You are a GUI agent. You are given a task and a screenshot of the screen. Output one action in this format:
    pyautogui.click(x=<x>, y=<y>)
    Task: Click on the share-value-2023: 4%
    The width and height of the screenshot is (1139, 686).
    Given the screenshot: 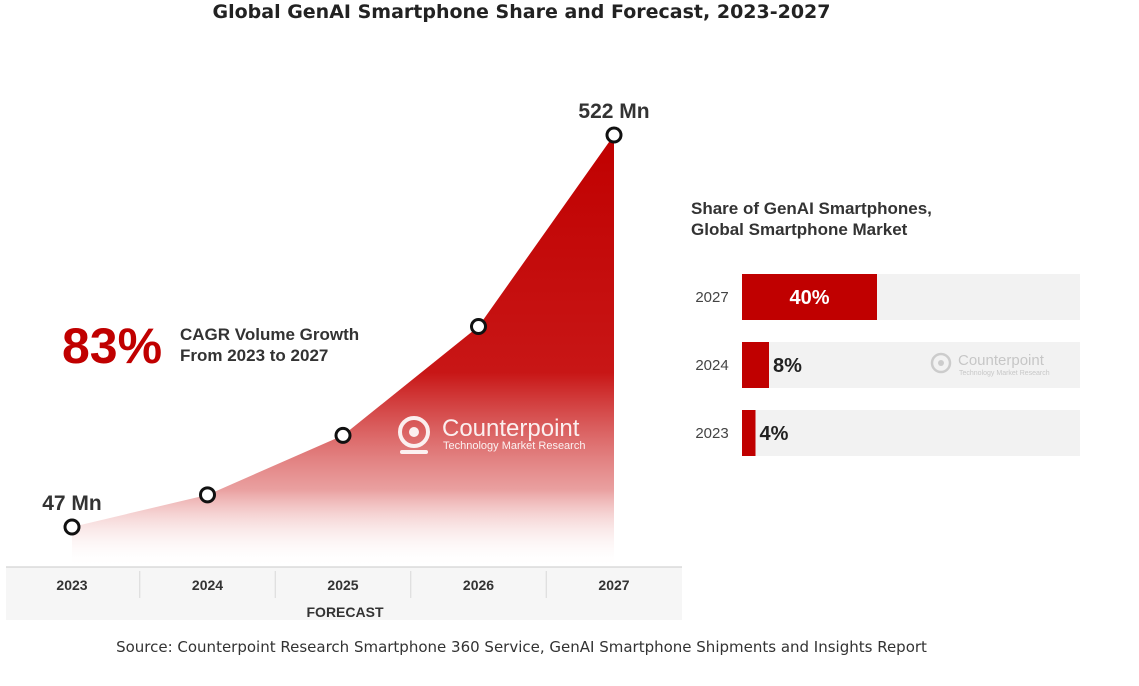 What is the action you would take?
    pyautogui.click(x=774, y=434)
    